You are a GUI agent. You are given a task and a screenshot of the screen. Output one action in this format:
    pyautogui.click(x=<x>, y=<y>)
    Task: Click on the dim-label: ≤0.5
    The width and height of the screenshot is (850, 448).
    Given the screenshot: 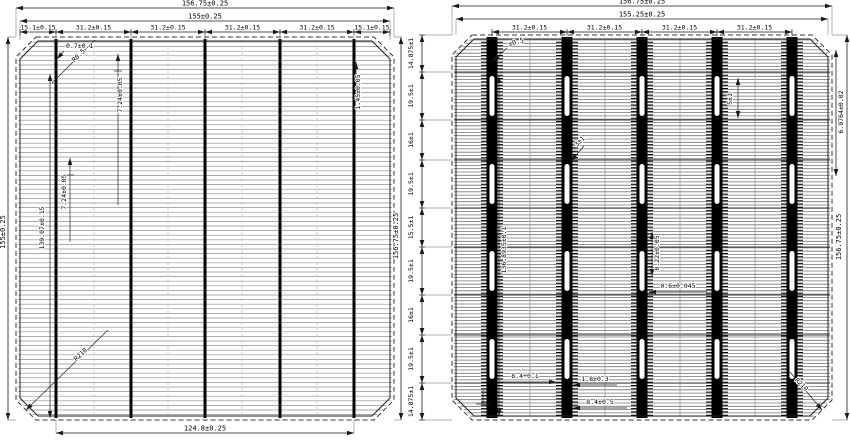 What is the action you would take?
    pyautogui.click(x=515, y=42)
    